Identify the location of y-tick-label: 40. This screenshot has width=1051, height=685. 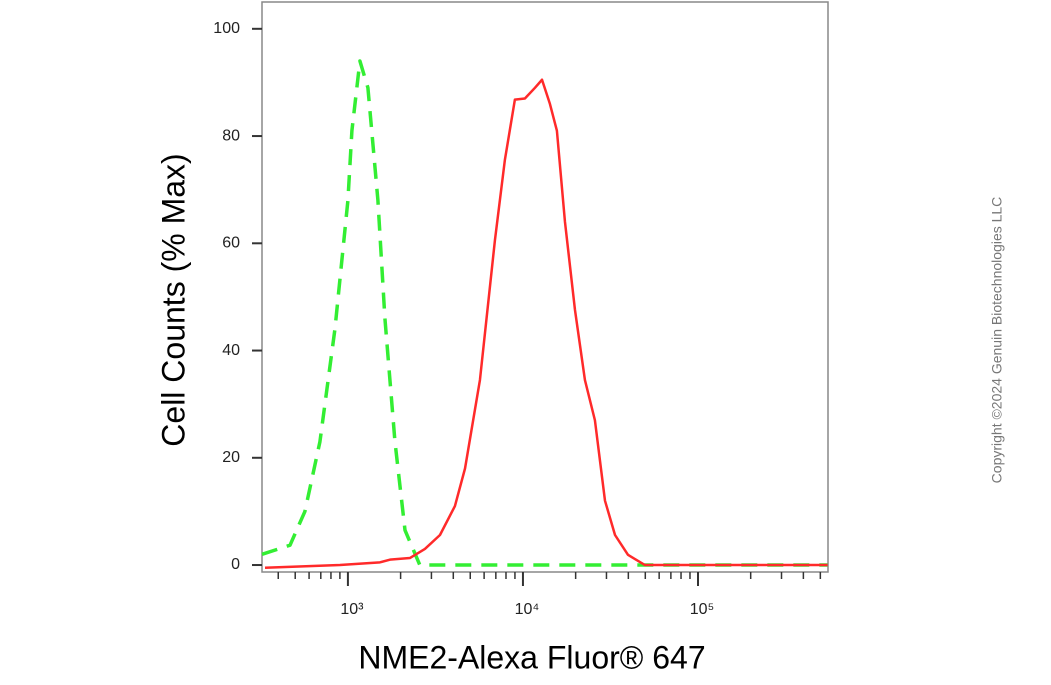
(231, 350).